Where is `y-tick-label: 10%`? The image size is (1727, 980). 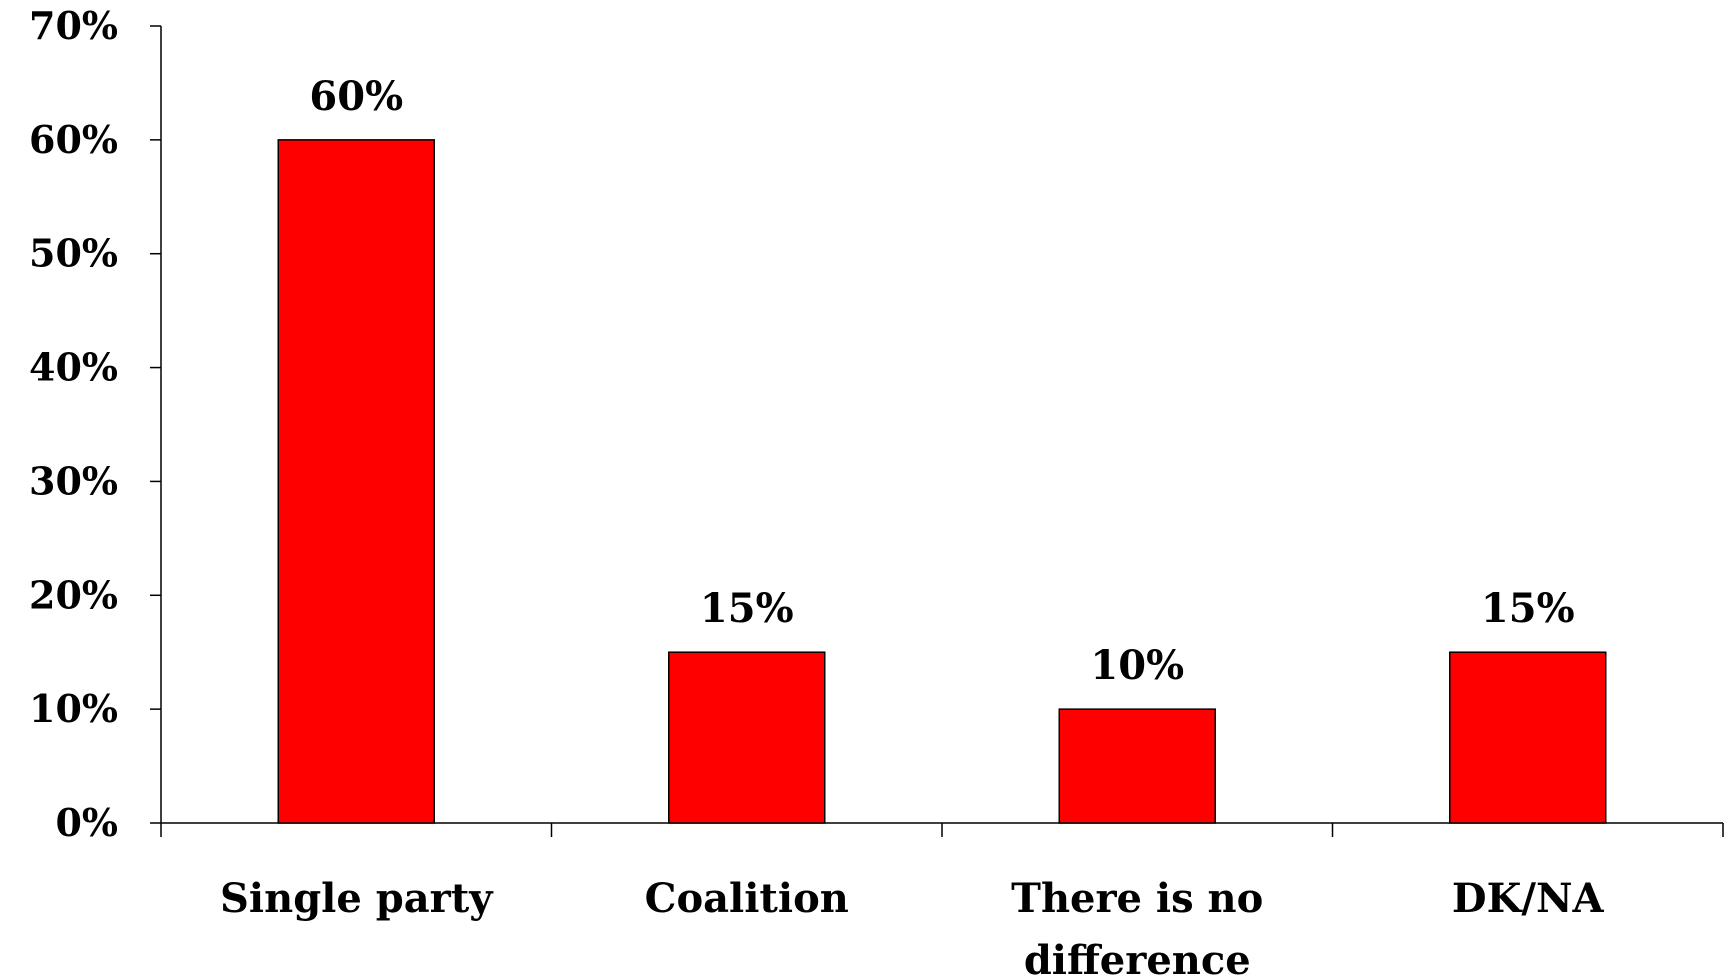
y-tick-label: 10% is located at coordinates (73, 708).